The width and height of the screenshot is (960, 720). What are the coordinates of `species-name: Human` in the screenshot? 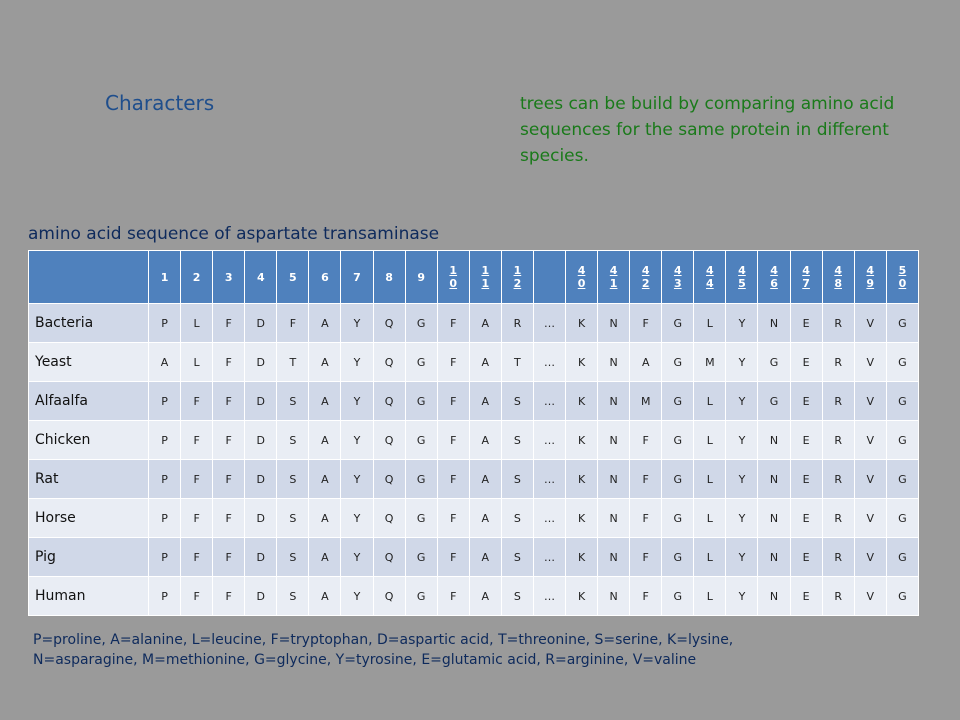 It's located at (88, 596).